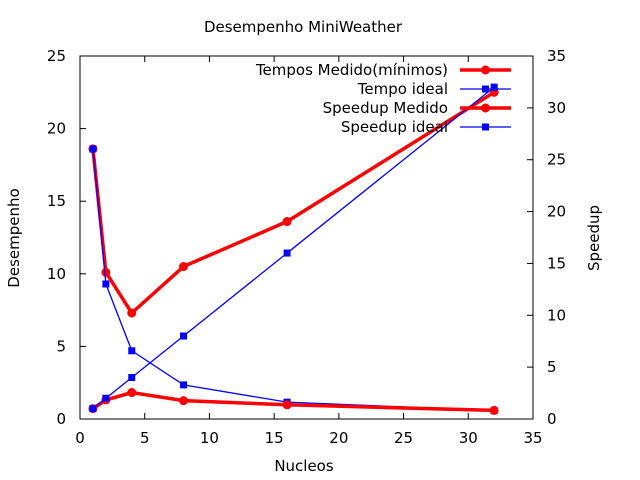 The height and width of the screenshot is (480, 640). What do you see at coordinates (351, 70) in the screenshot?
I see `legend-label: Tempos Medido(mínimos)` at bounding box center [351, 70].